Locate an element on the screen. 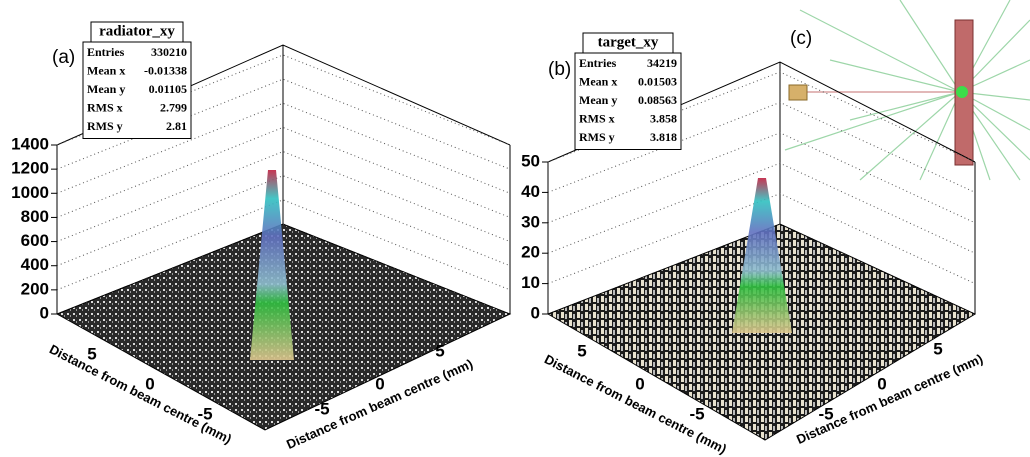  panel-c-image is located at coordinates (902, 90).